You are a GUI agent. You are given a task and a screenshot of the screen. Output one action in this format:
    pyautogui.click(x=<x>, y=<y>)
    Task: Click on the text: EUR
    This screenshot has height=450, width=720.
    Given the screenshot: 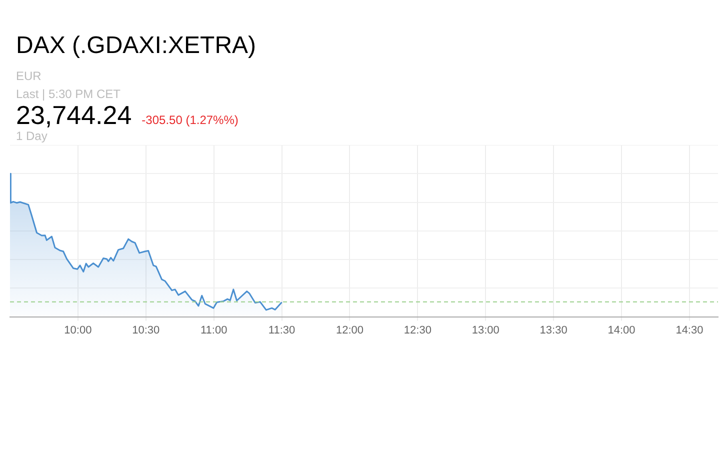 What is the action you would take?
    pyautogui.click(x=29, y=76)
    